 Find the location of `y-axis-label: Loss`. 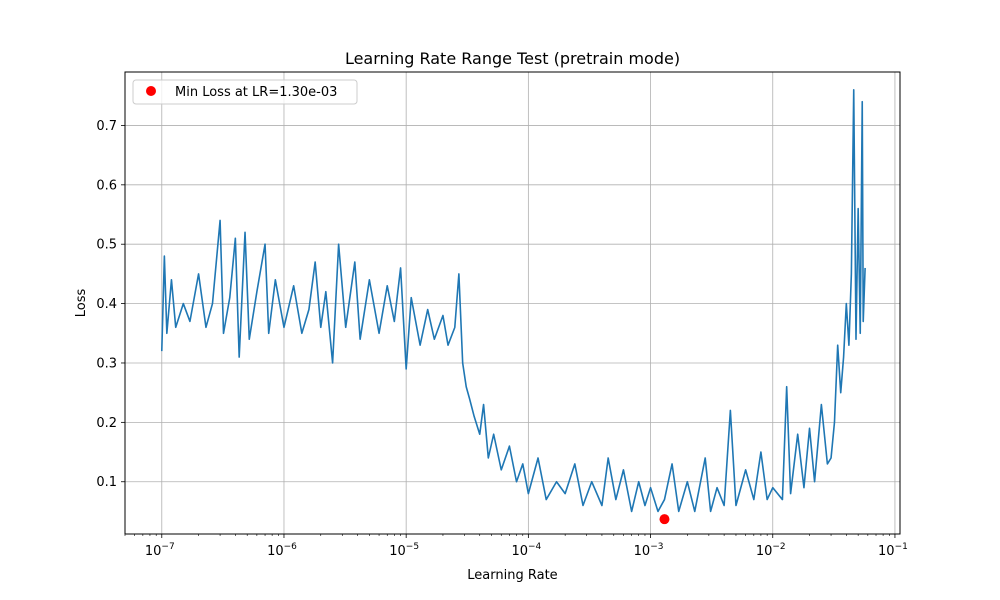

y-axis-label: Loss is located at coordinates (81, 303).